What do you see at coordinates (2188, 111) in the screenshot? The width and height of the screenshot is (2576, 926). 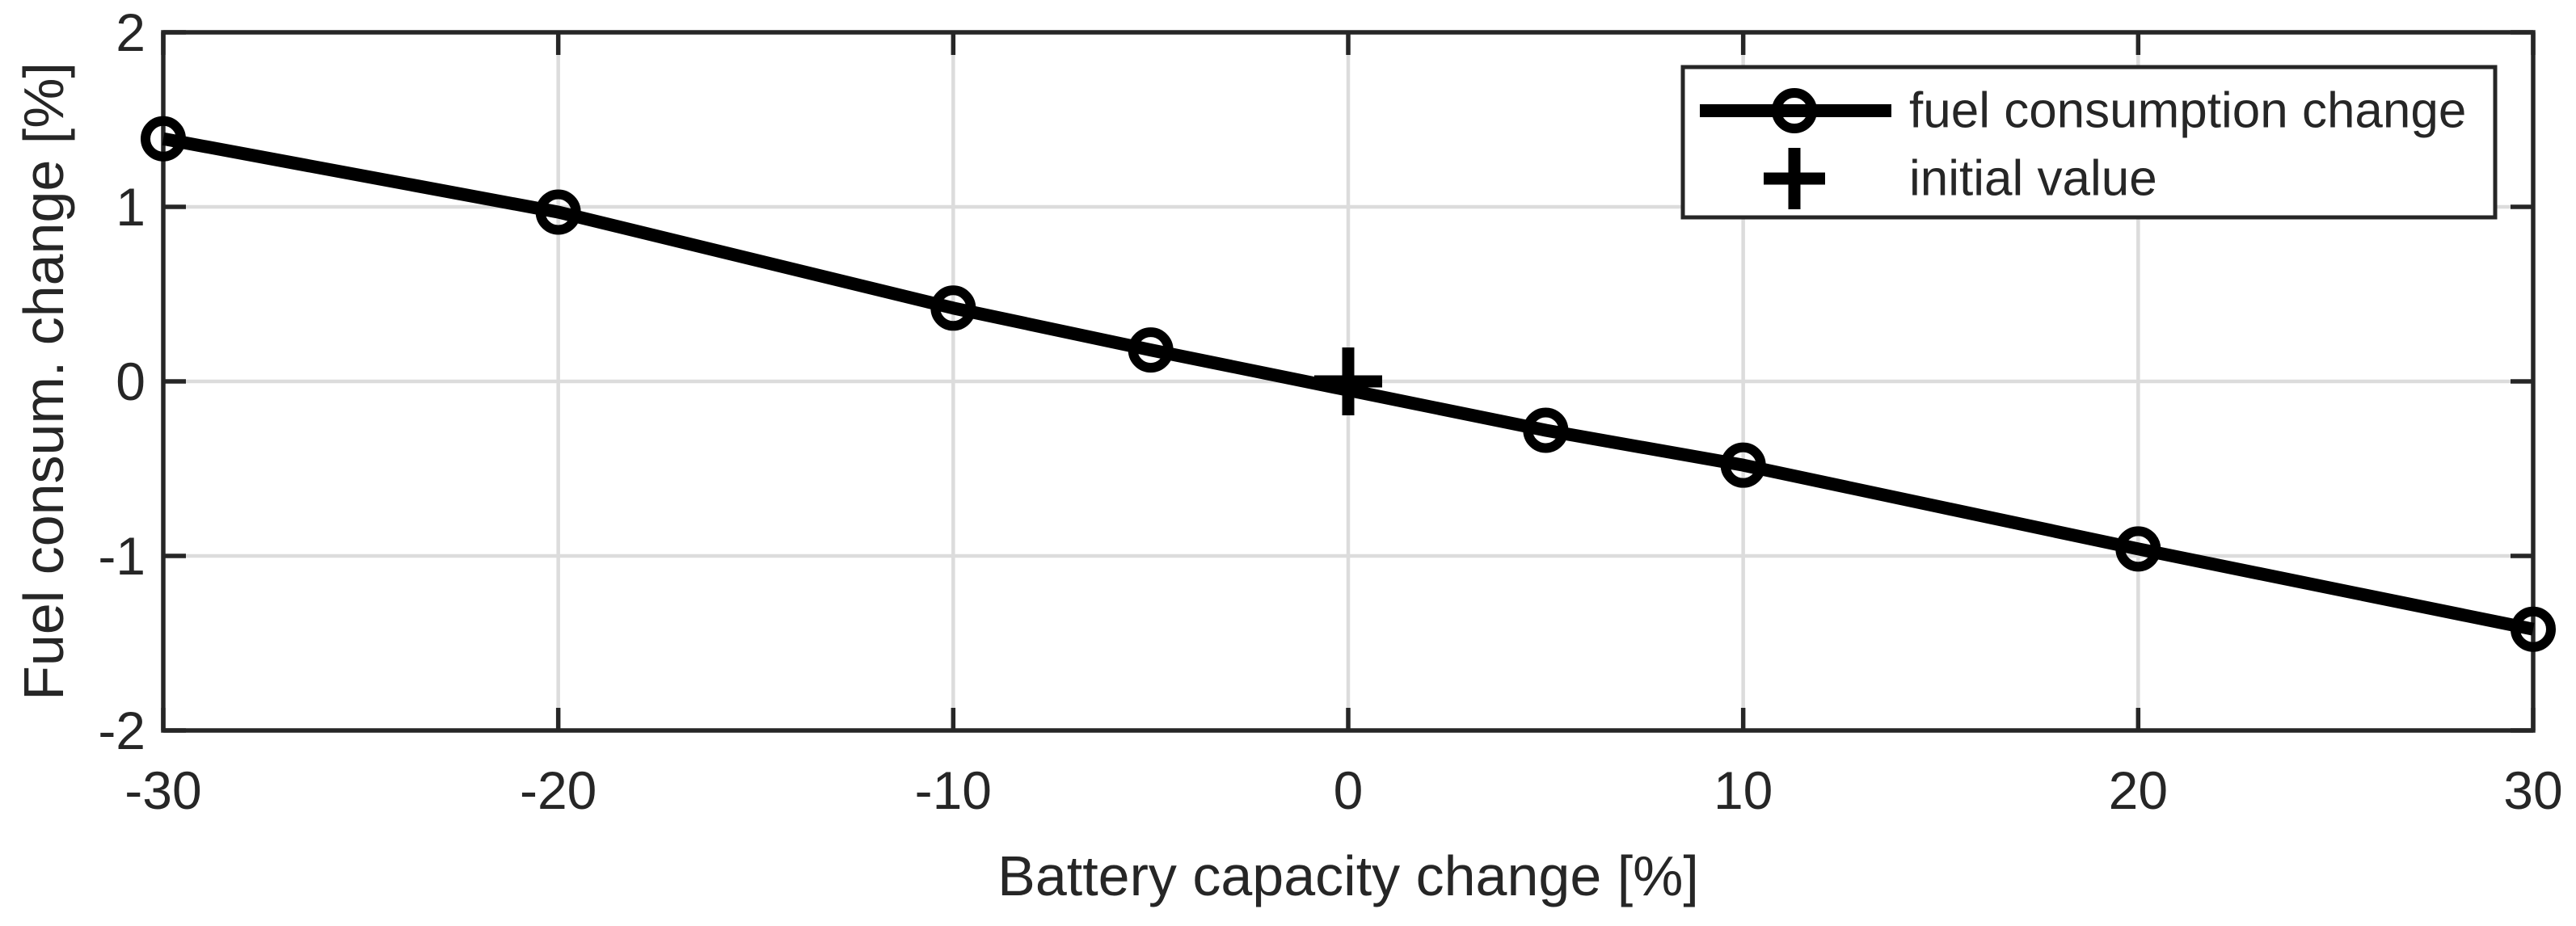 I see `legend-label: fuel consumption change` at bounding box center [2188, 111].